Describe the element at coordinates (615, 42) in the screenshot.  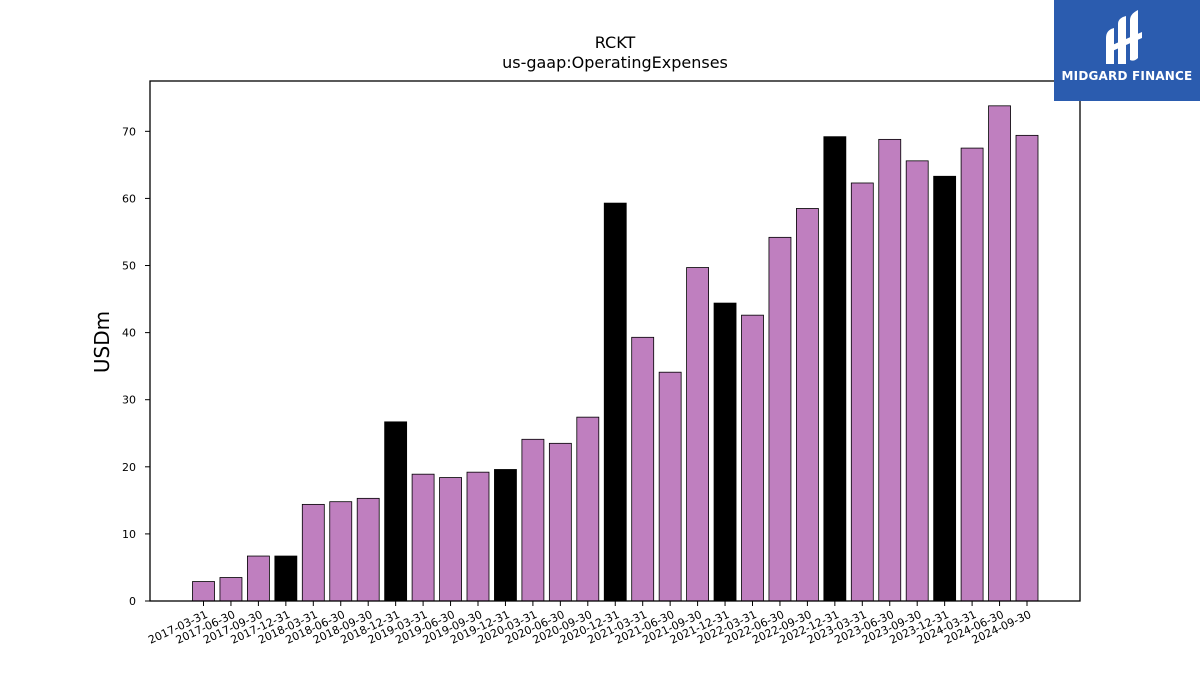
I see `chart-title: RCKT` at that location.